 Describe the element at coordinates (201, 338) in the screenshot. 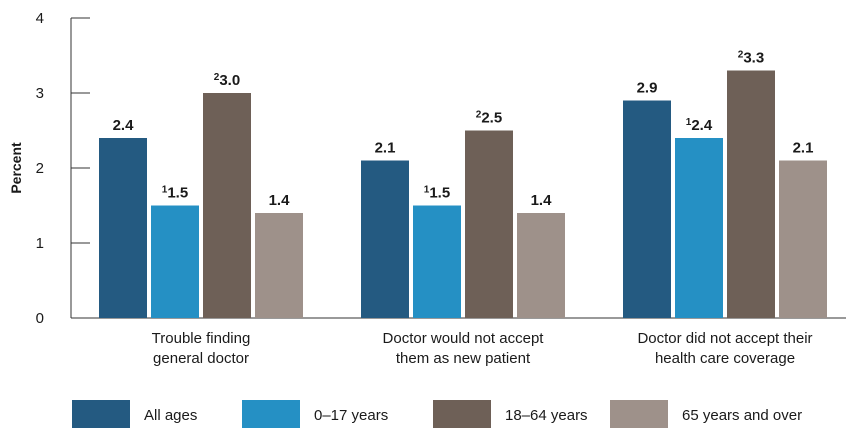

I see `x-category-label: Trouble finding` at that location.